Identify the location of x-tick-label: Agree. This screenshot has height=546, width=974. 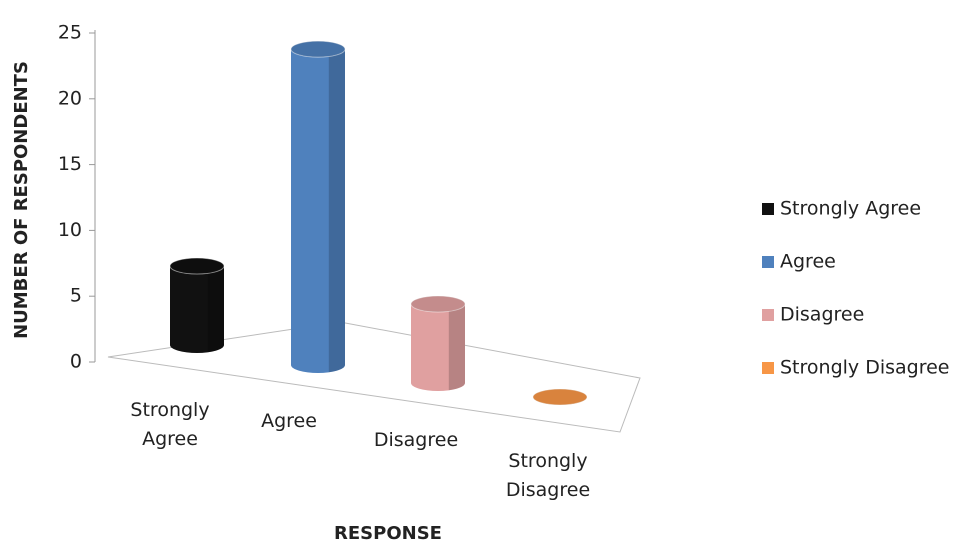
(289, 421).